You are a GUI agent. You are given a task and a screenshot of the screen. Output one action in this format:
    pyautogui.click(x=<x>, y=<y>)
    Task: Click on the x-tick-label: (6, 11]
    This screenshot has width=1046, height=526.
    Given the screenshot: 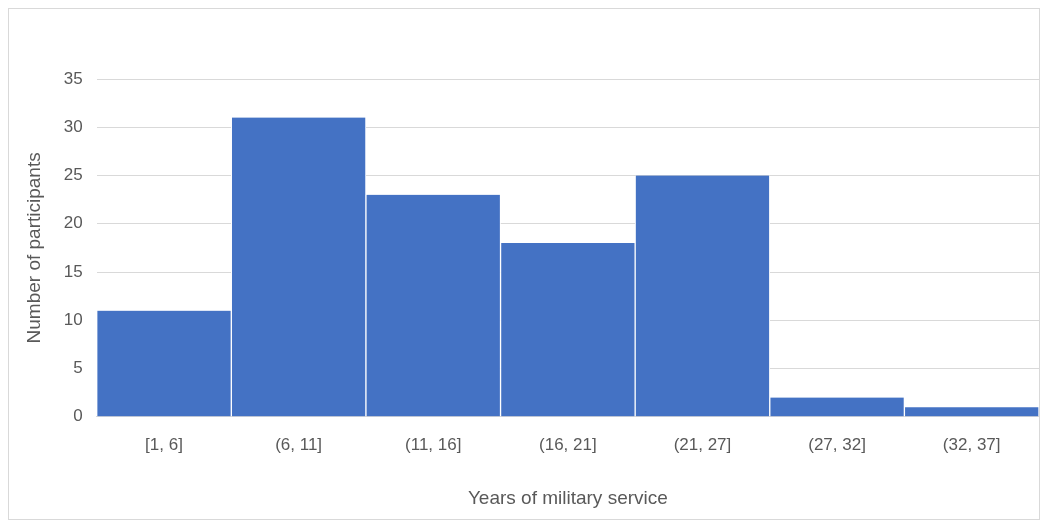 What is the action you would take?
    pyautogui.click(x=299, y=444)
    